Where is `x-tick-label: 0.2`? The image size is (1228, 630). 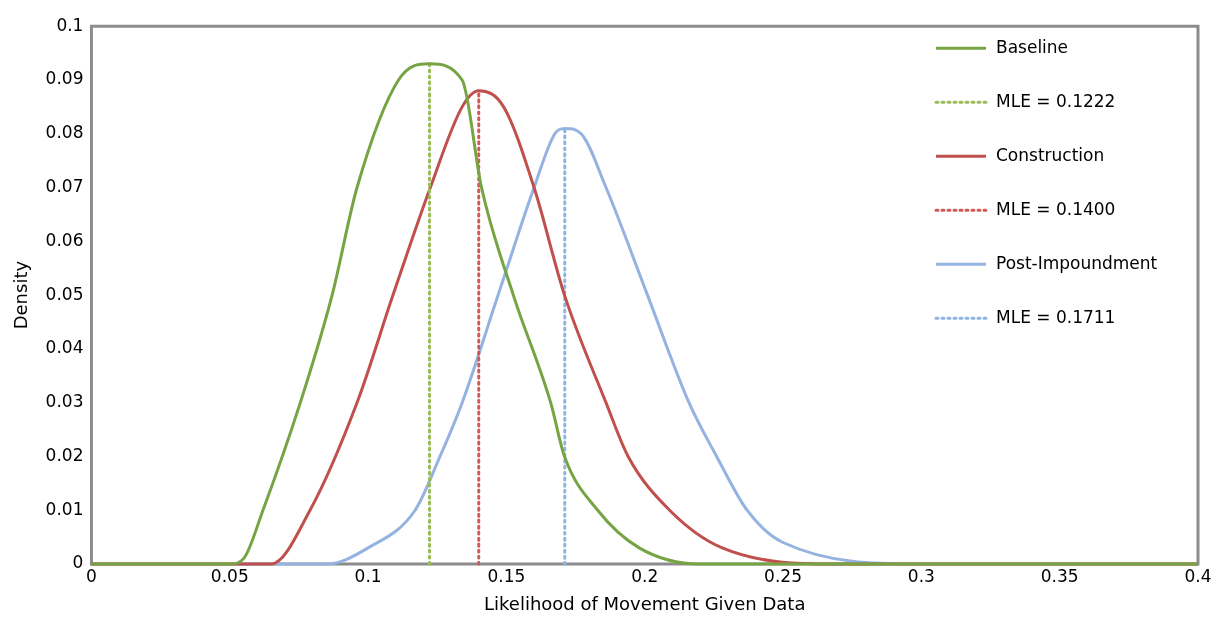
x-tick-label: 0.2 is located at coordinates (645, 575).